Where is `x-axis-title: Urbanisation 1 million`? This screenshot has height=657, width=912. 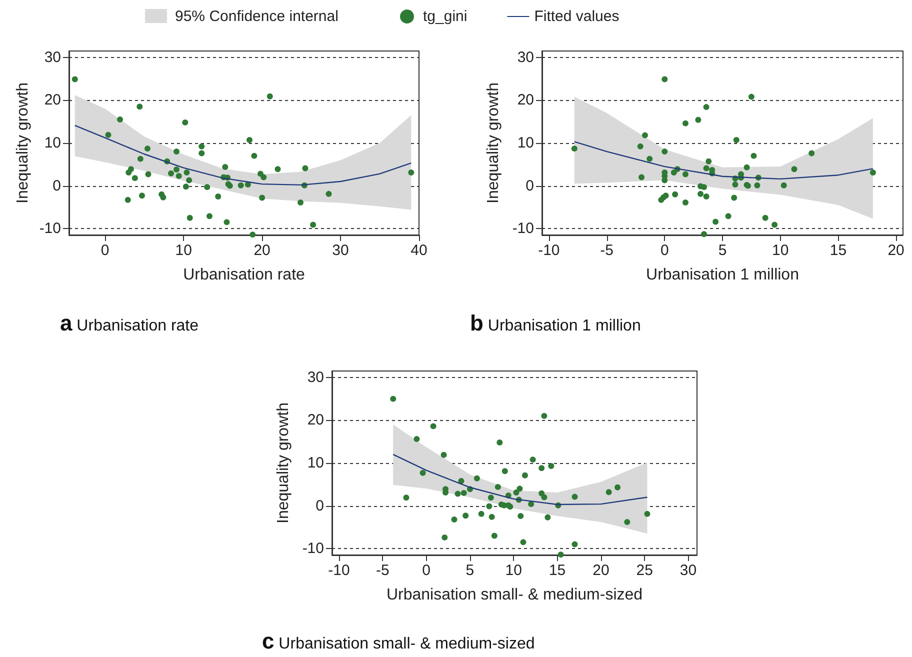
x-axis-title: Urbanisation 1 million is located at coordinates (722, 275).